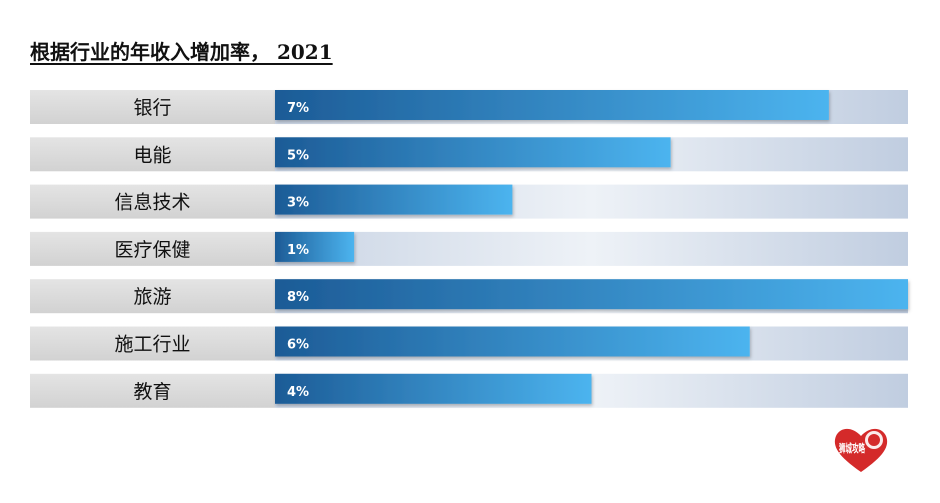  What do you see at coordinates (298, 203) in the screenshot?
I see `value-label: 3%` at bounding box center [298, 203].